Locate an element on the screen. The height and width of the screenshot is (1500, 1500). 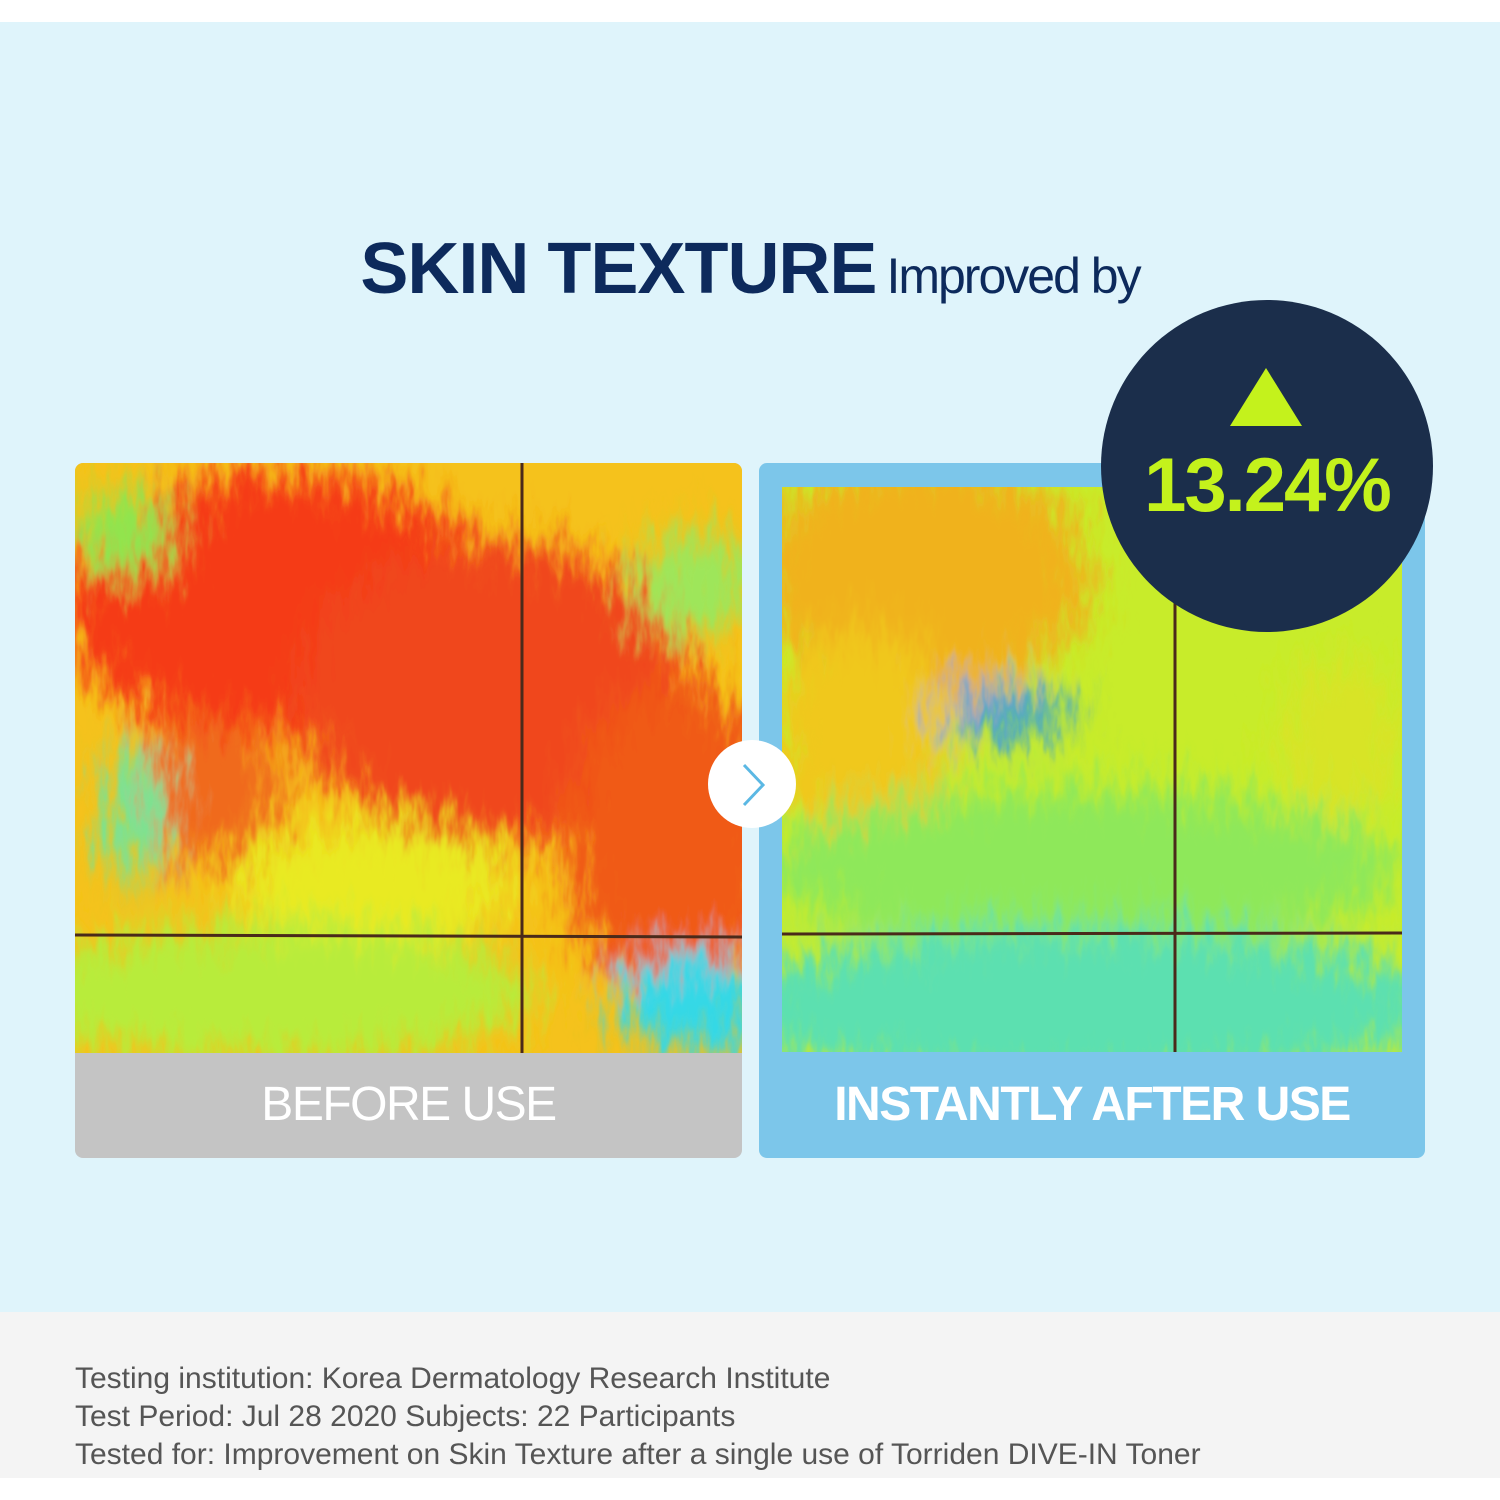
footer-background is located at coordinates (750, 1395).